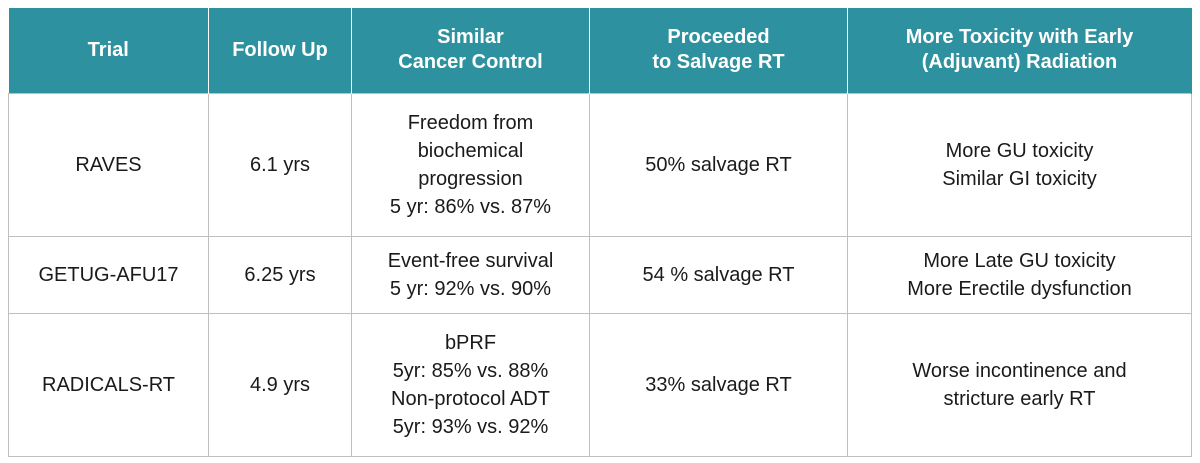 This screenshot has height=463, width=1200. I want to click on header-toxicity-line-1: More Toxicity with Early, so click(1019, 37).